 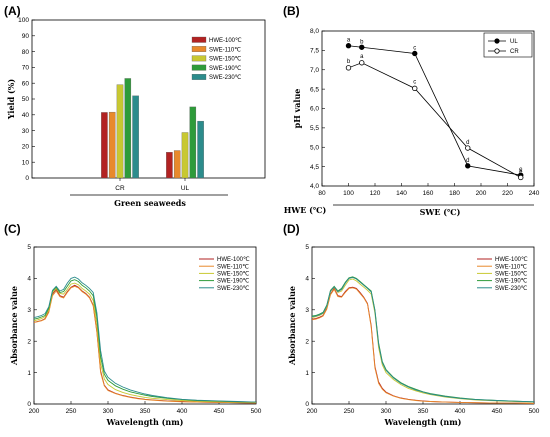 What do you see at coordinates (26, 83) in the screenshot?
I see `y-tick-label: 60` at bounding box center [26, 83].